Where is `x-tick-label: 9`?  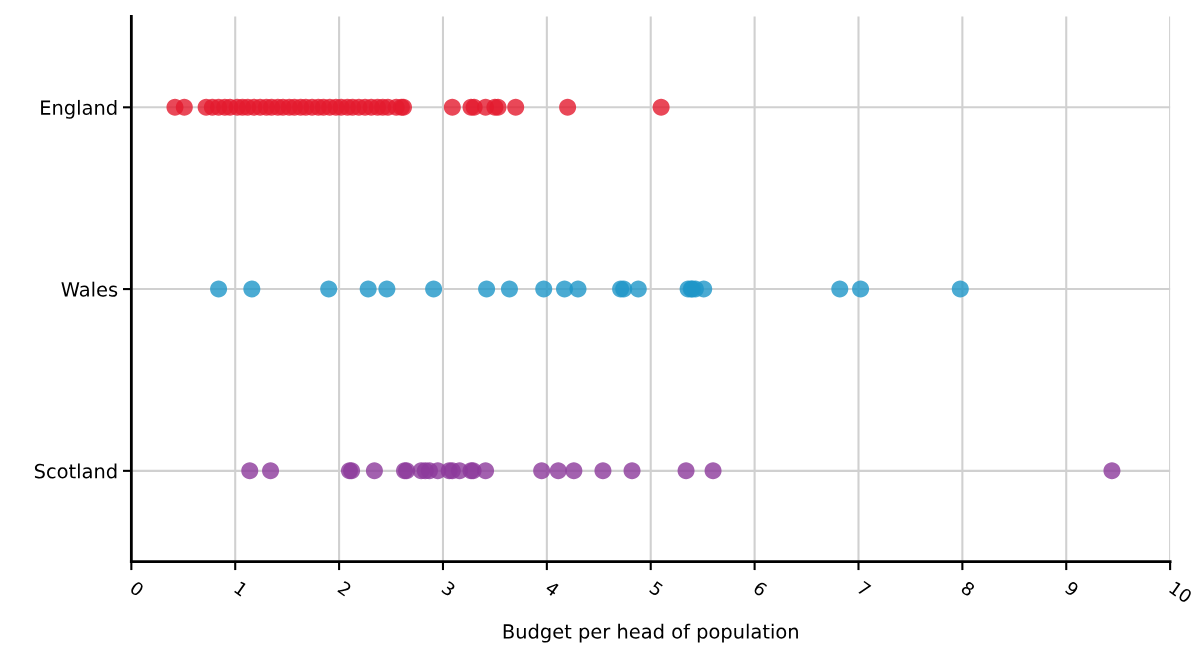 x-tick-label: 9 is located at coordinates (1072, 588).